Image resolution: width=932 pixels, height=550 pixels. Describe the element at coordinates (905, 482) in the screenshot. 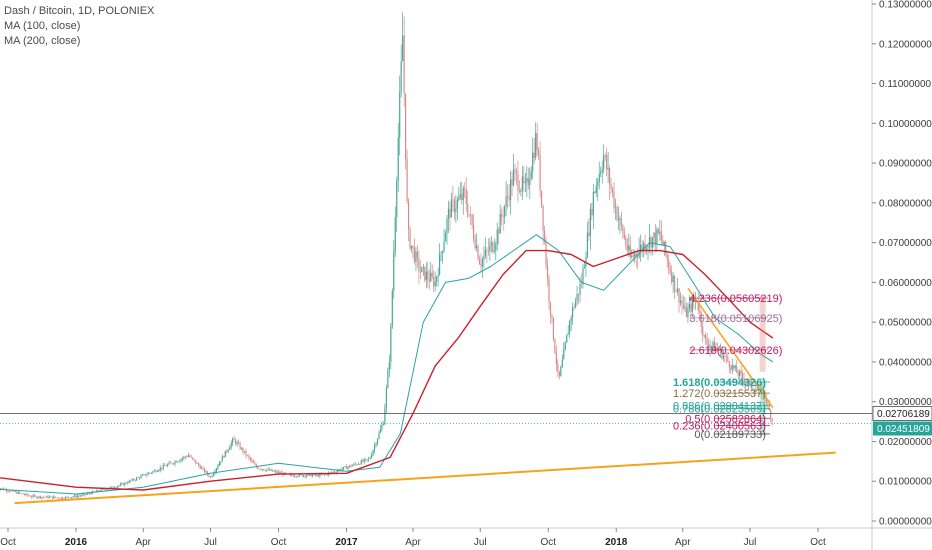

I see `y-tick-label: 0.01000000` at that location.